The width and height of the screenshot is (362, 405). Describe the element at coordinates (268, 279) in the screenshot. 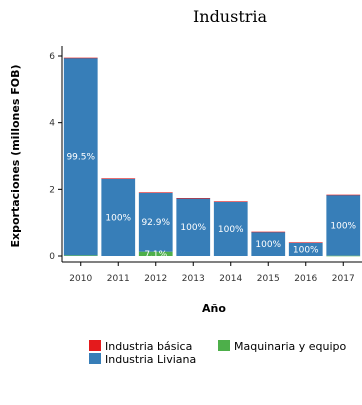

I see `x-tick-label: 2015` at that location.